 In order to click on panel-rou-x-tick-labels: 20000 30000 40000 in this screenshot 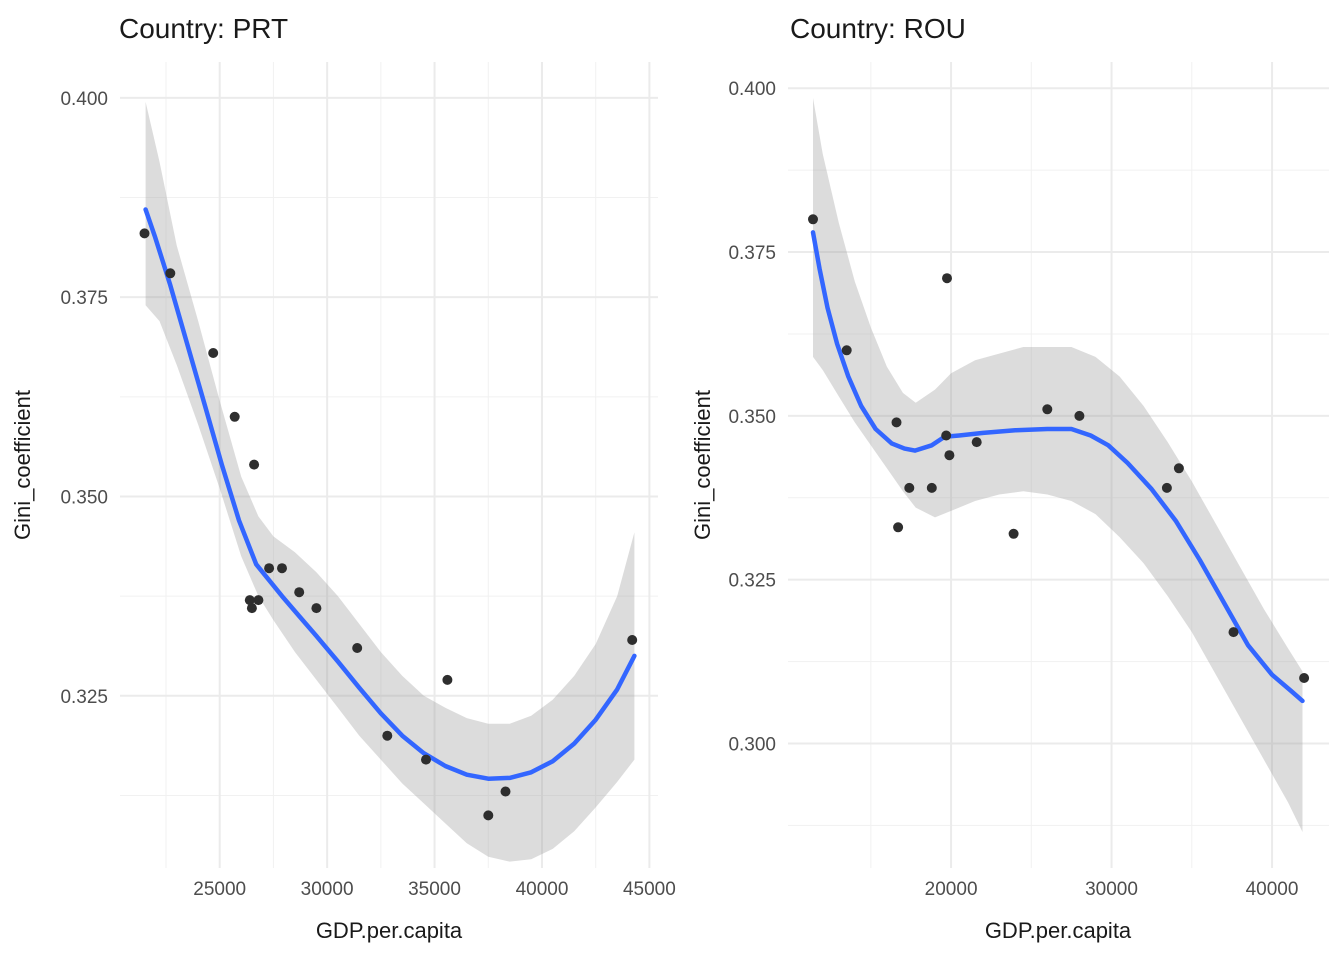, I will do `click(1112, 889)`.